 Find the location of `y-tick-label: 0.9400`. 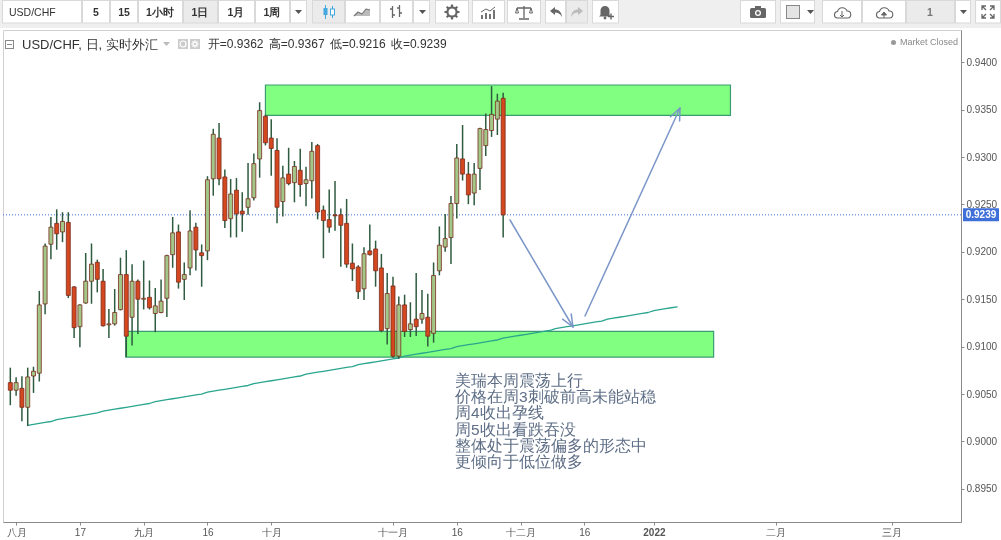

y-tick-label: 0.9400 is located at coordinates (982, 62).